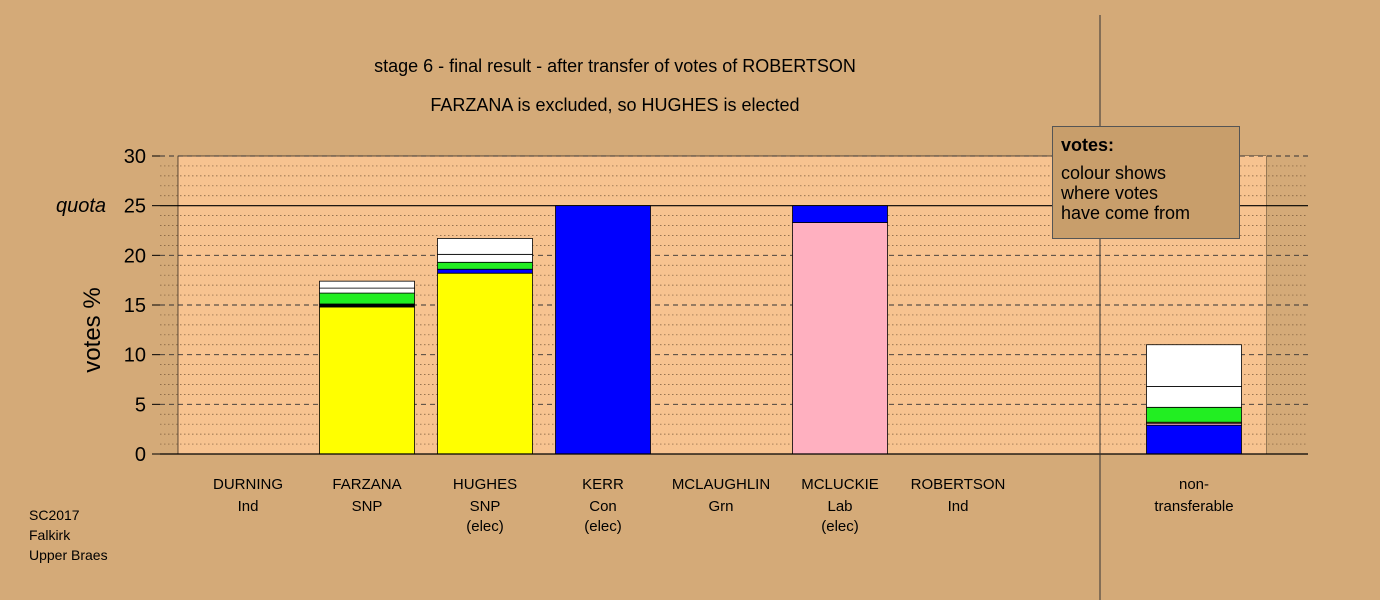 The image size is (1380, 600). What do you see at coordinates (603, 506) in the screenshot?
I see `x-label-party: Con` at bounding box center [603, 506].